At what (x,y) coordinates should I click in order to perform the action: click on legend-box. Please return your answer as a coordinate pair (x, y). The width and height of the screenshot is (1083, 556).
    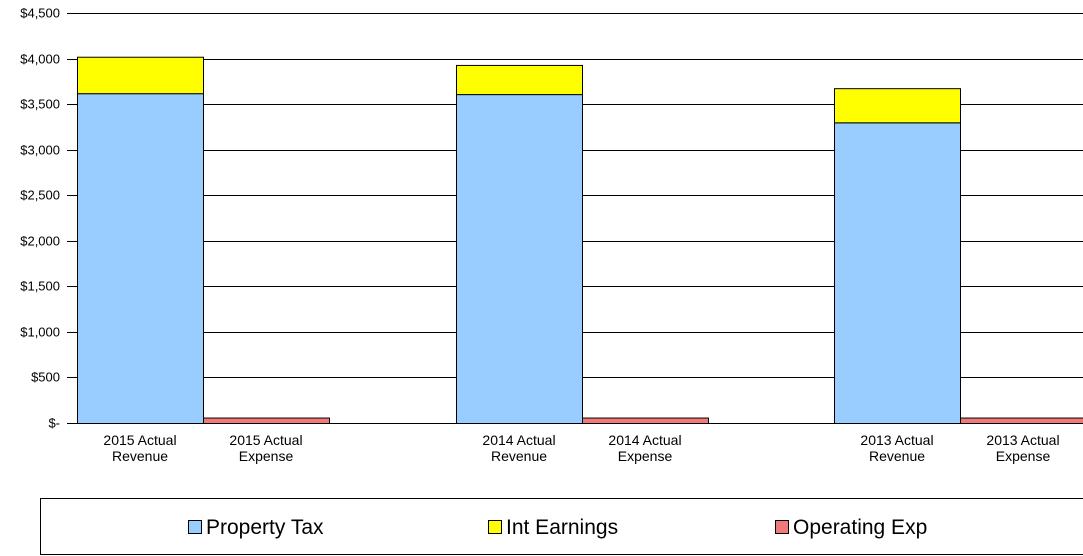
    Looking at the image, I should click on (561, 526).